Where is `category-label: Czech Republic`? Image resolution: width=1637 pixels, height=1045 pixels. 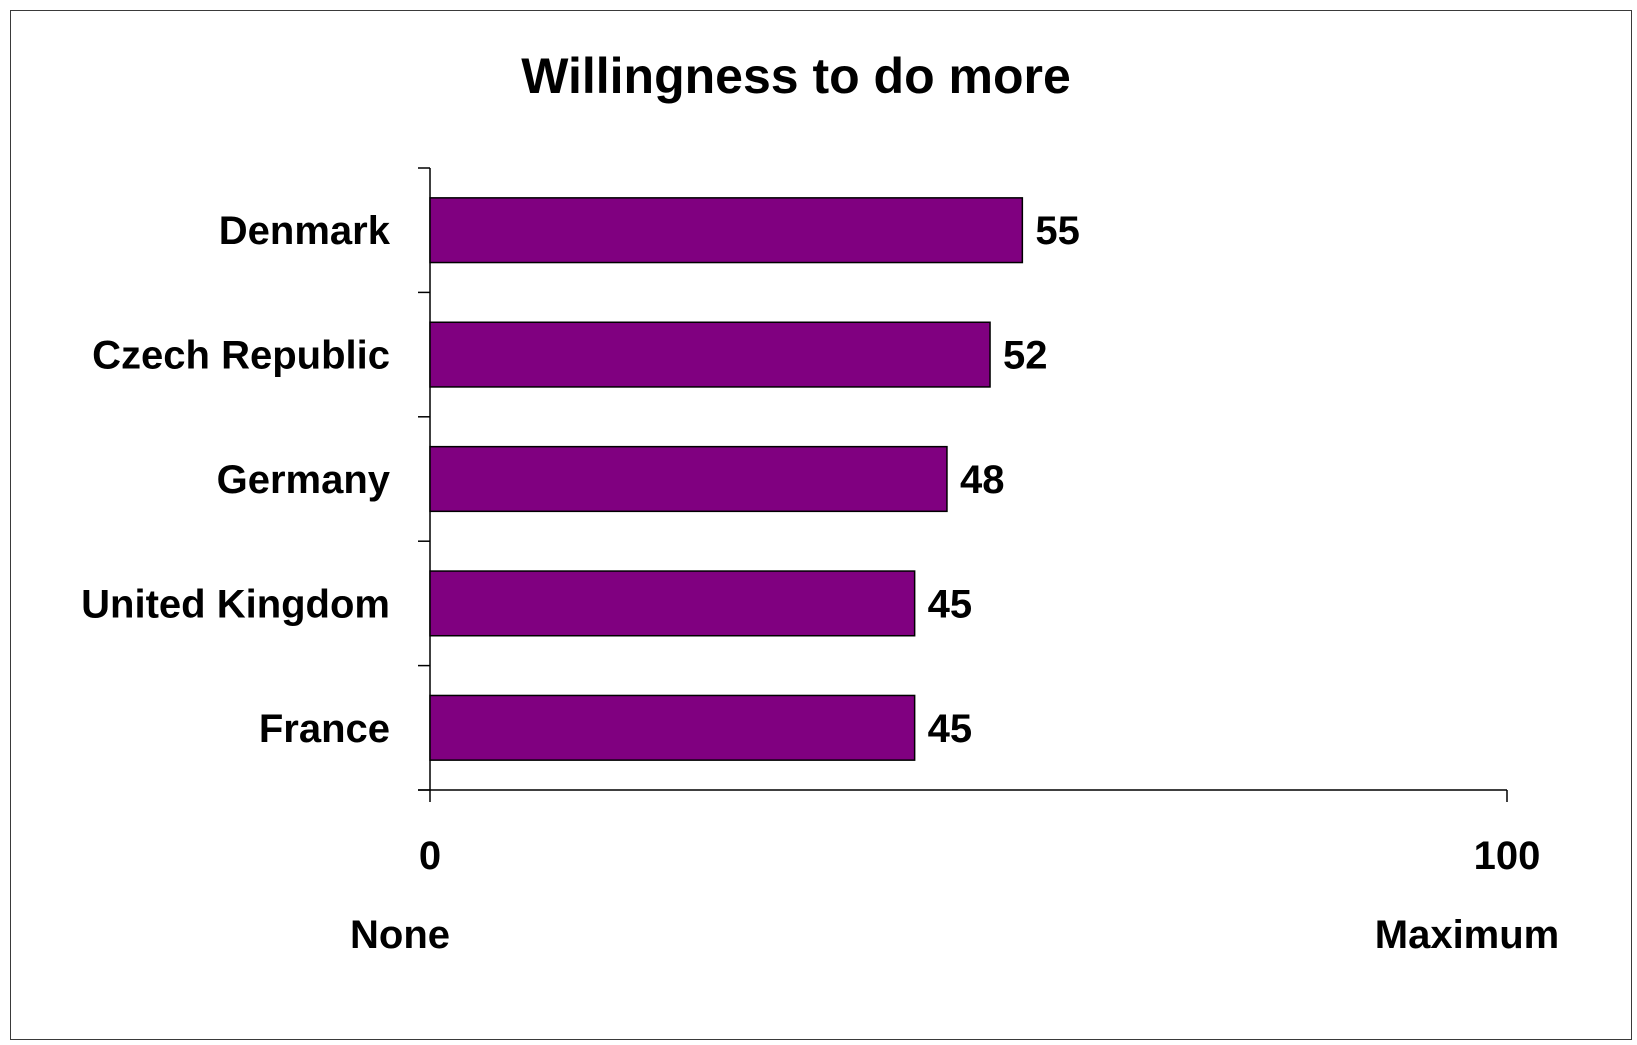
category-label: Czech Republic is located at coordinates (241, 356).